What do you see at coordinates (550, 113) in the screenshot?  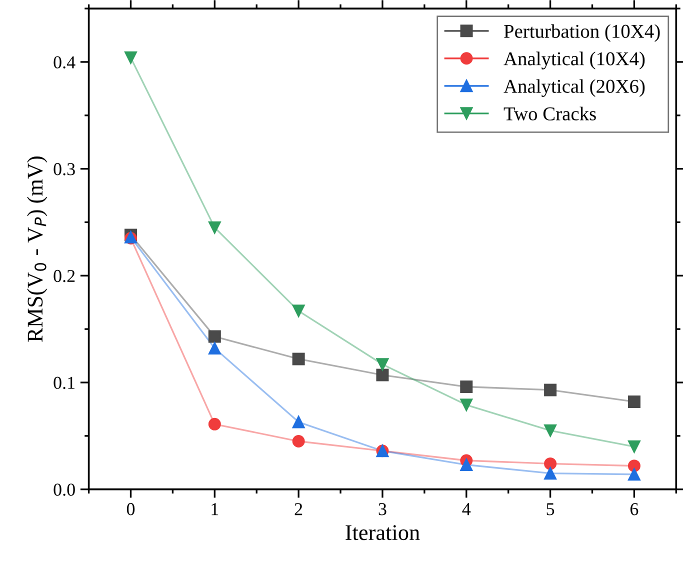 I see `legend-label: Two Cracks` at bounding box center [550, 113].